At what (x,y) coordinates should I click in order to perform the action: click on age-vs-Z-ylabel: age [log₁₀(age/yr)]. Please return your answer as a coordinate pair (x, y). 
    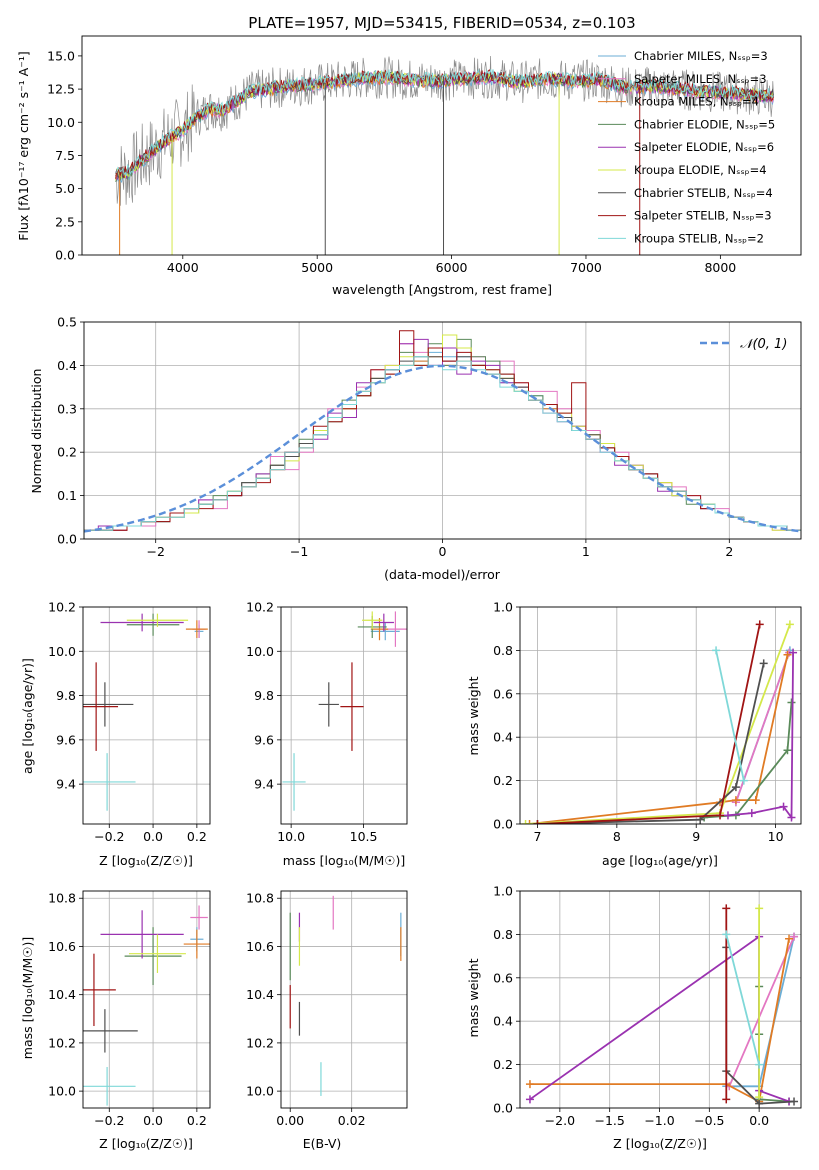
    Looking at the image, I should click on (27, 716).